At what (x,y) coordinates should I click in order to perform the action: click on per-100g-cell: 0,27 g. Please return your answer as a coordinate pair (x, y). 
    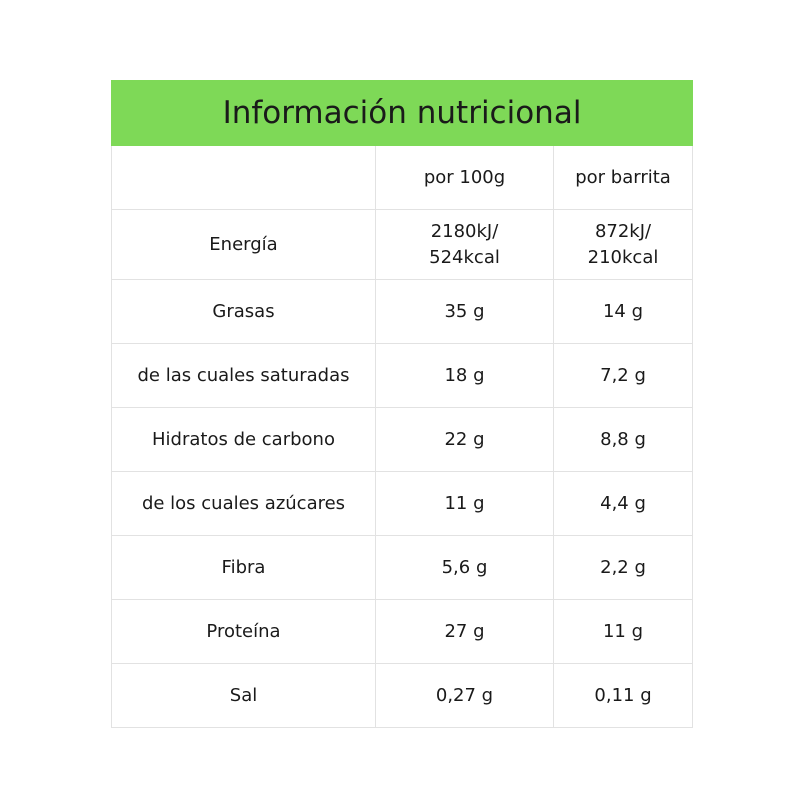
    Looking at the image, I should click on (464, 695).